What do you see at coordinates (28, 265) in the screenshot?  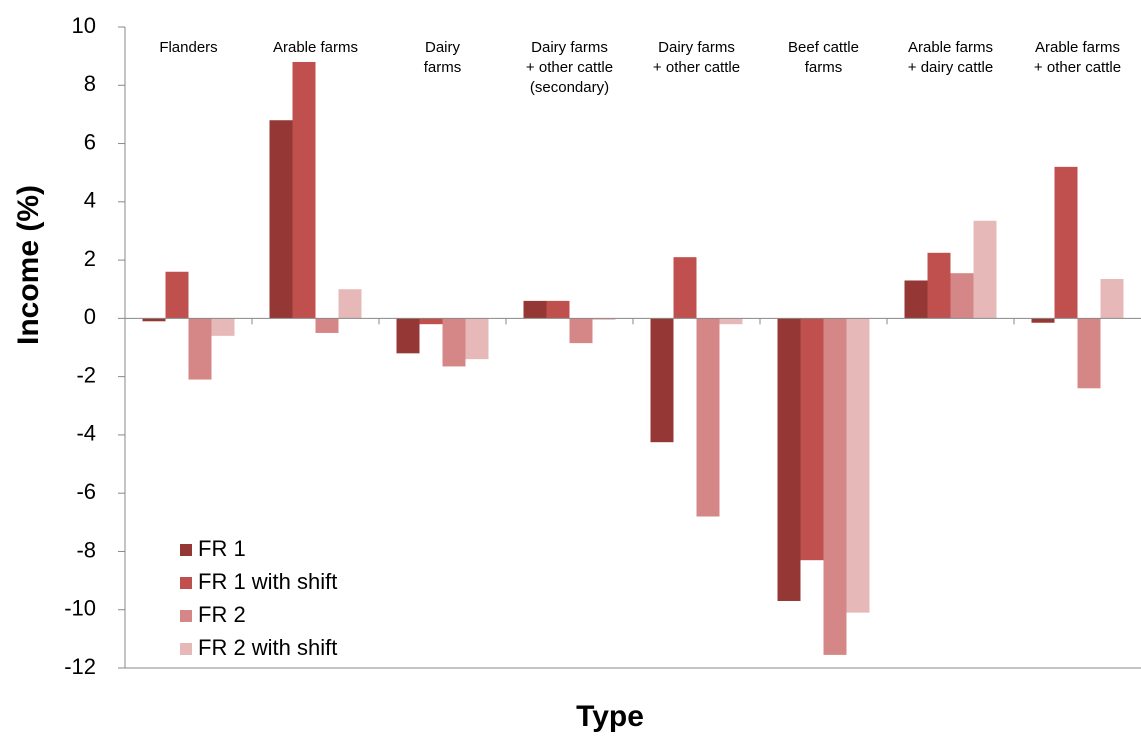 I see `y-axis-label: Income (%)` at bounding box center [28, 265].